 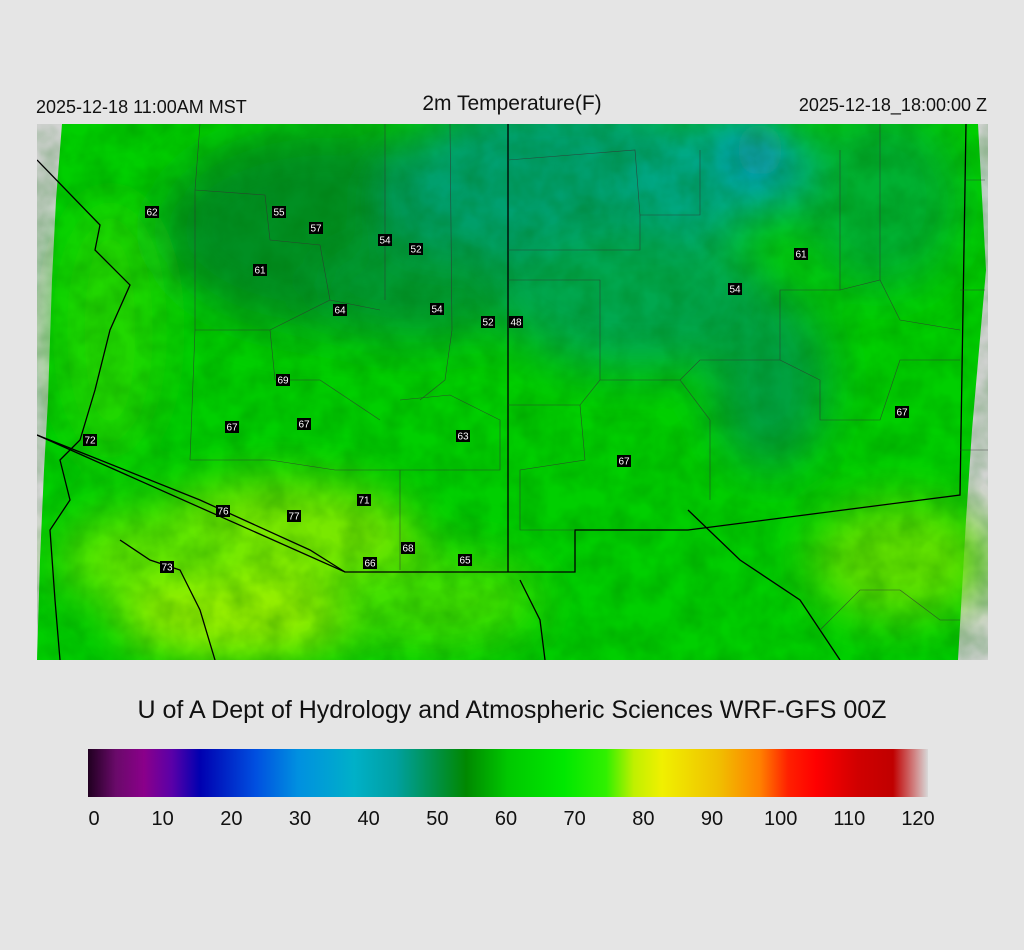 I want to click on station-temperature-label: 69, so click(x=283, y=381).